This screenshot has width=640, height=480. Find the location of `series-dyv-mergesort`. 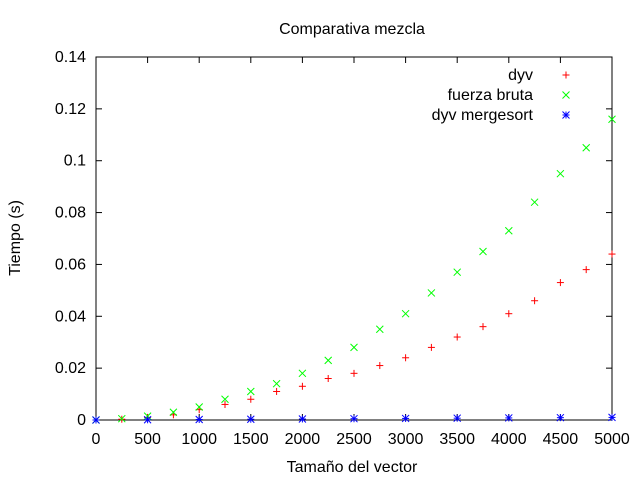

series-dyv-mergesort is located at coordinates (354, 418).